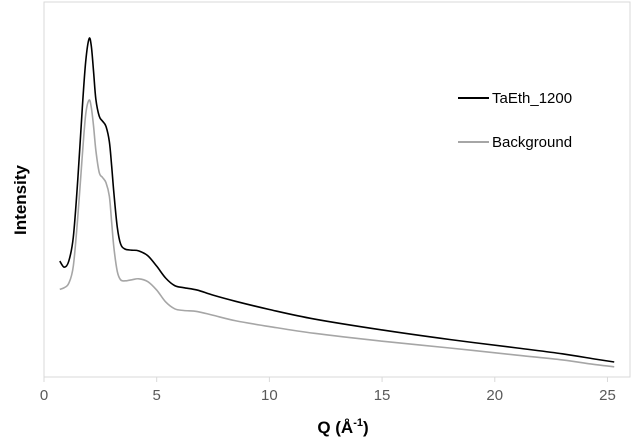 The width and height of the screenshot is (638, 439). Describe the element at coordinates (607, 395) in the screenshot. I see `x-tick-label: 25` at that location.